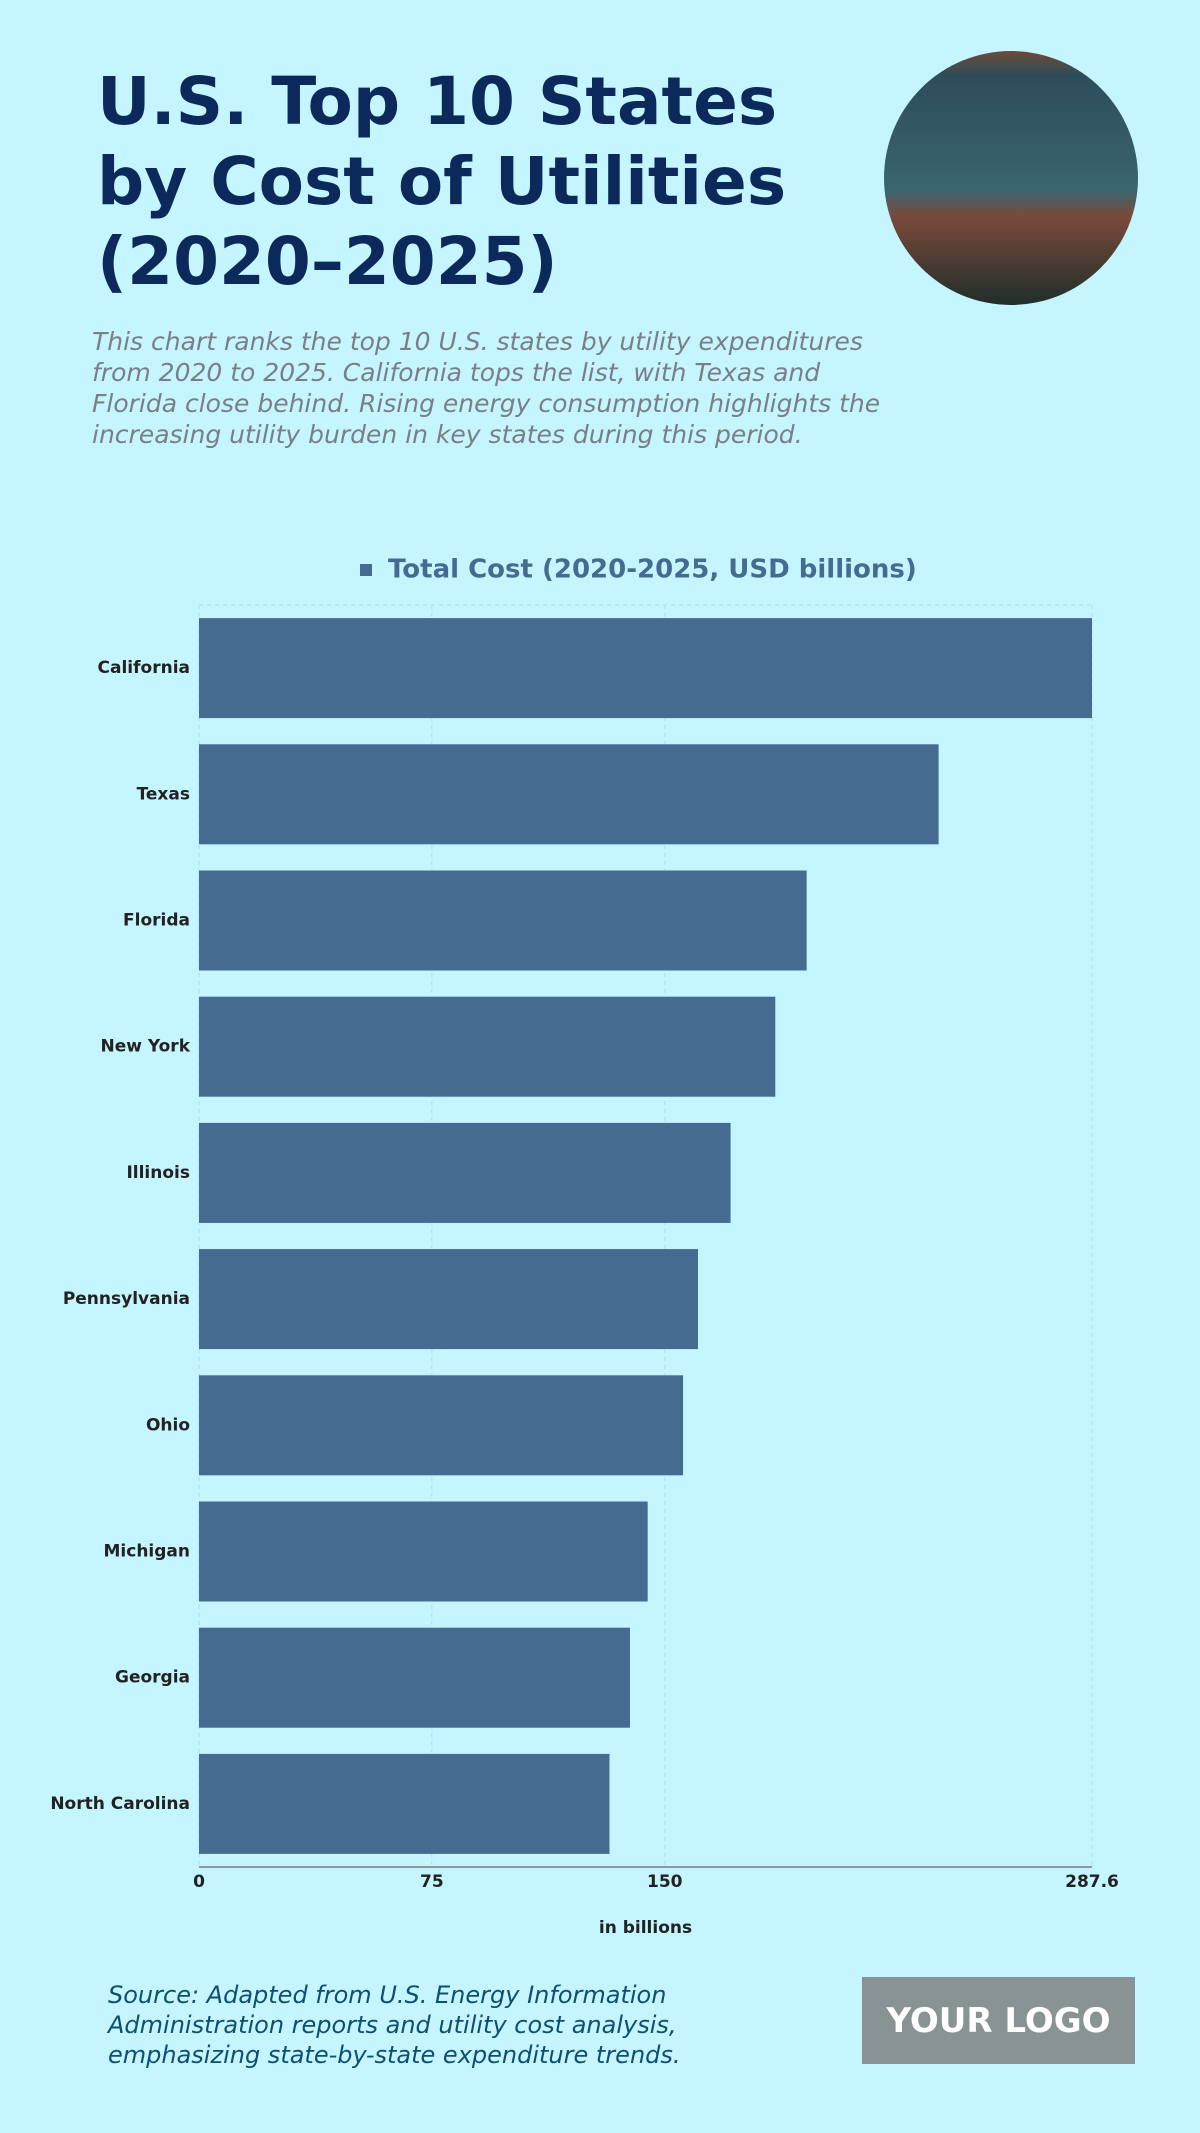 The image size is (1200, 2133). Describe the element at coordinates (432, 1882) in the screenshot. I see `x-tick-label: 75` at that location.